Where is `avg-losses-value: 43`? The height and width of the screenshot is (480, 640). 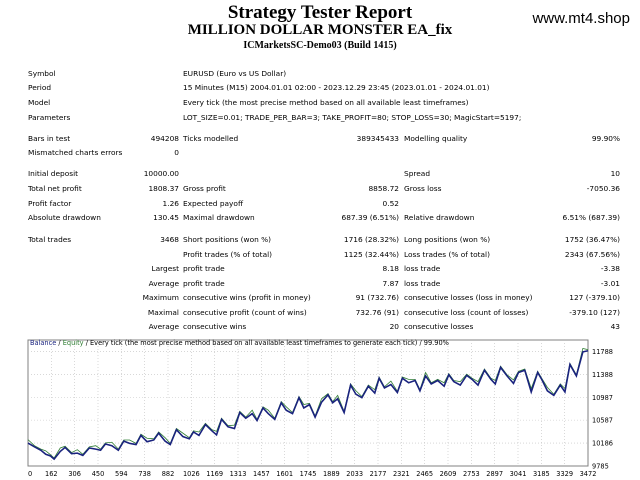
avg-losses-value: 43 is located at coordinates (615, 326).